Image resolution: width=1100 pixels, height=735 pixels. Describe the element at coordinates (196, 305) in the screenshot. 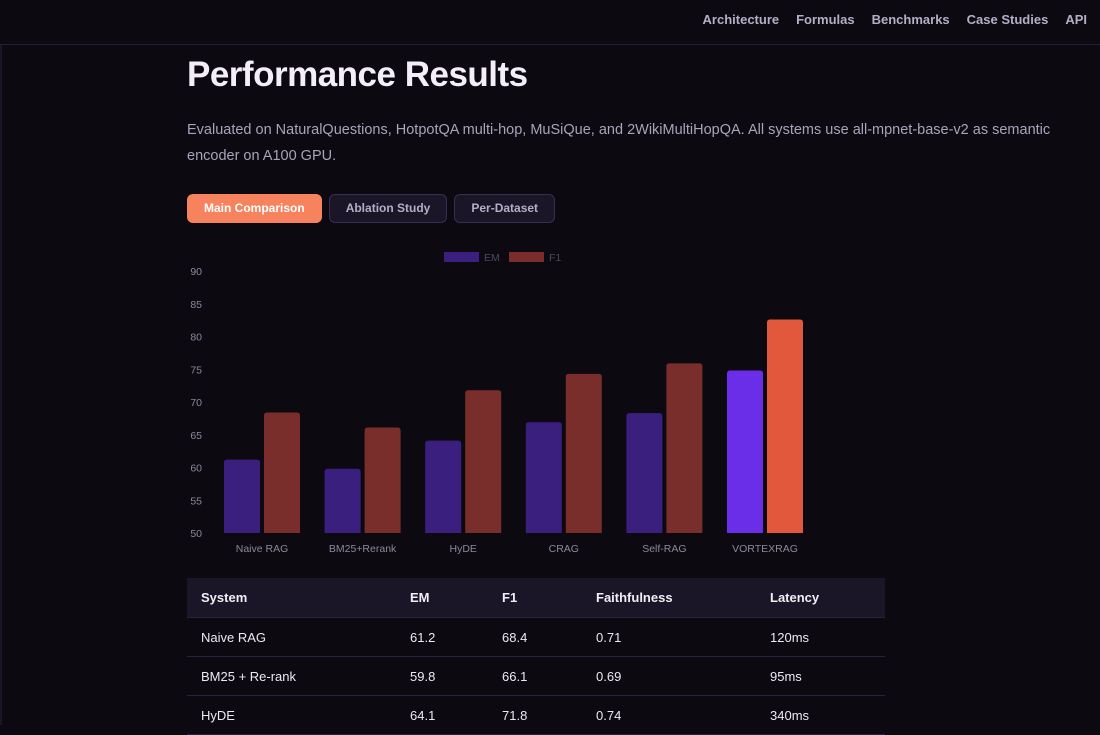

I see `y-tick-label: 85` at that location.